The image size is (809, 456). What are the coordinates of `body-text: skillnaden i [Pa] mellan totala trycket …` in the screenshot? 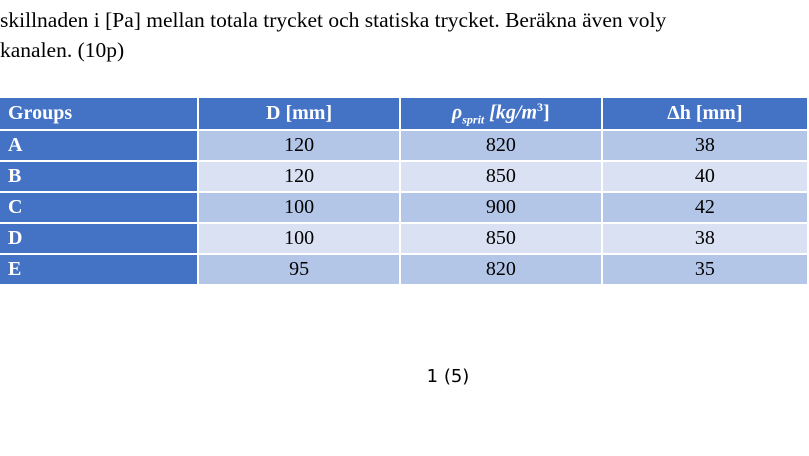 It's located at (333, 20).